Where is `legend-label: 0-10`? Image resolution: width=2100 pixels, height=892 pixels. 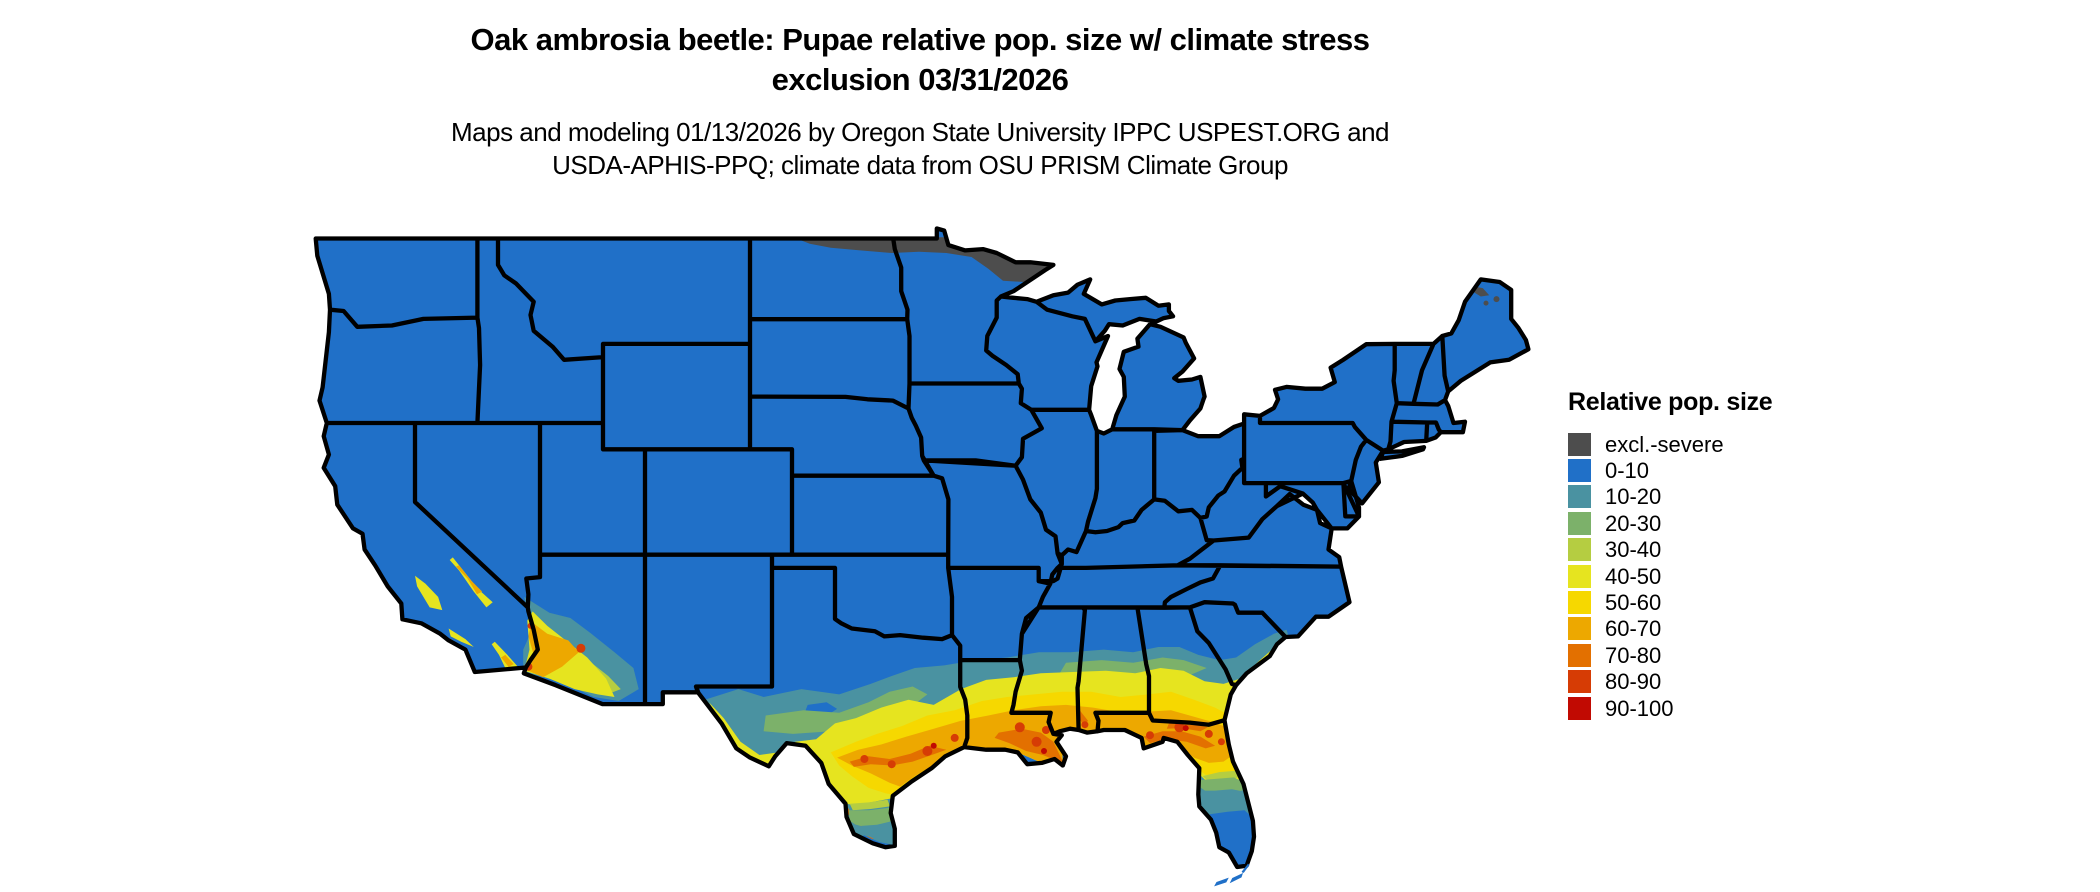
legend-label: 0-10 is located at coordinates (1627, 471).